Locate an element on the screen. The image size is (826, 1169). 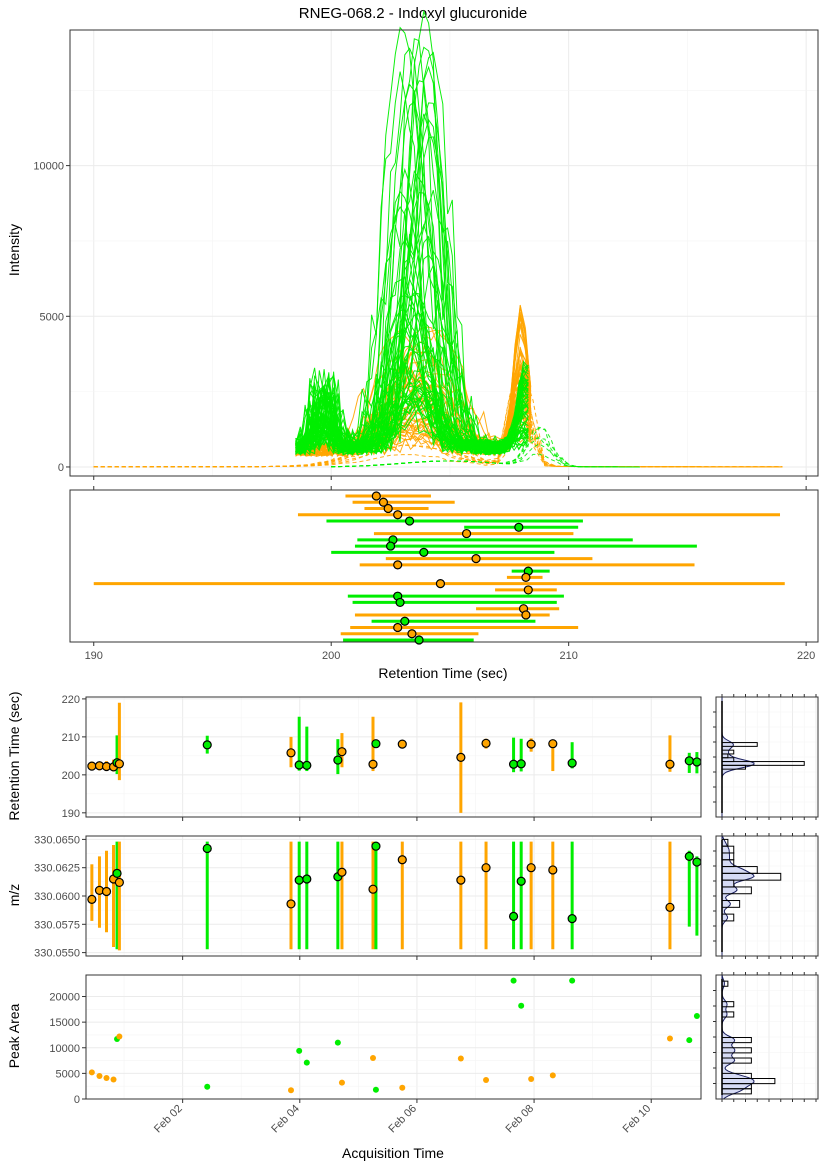
x-tick-label-date: Feb 10 is located at coordinates (637, 1119).